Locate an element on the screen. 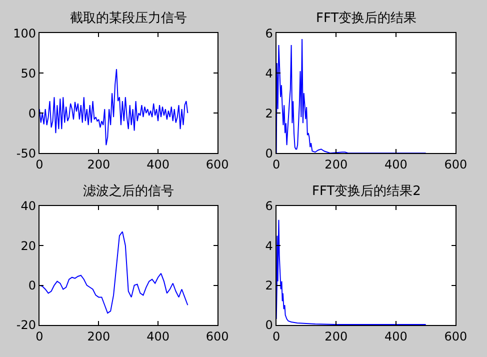  y-tick-label: 40 is located at coordinates (28, 206).